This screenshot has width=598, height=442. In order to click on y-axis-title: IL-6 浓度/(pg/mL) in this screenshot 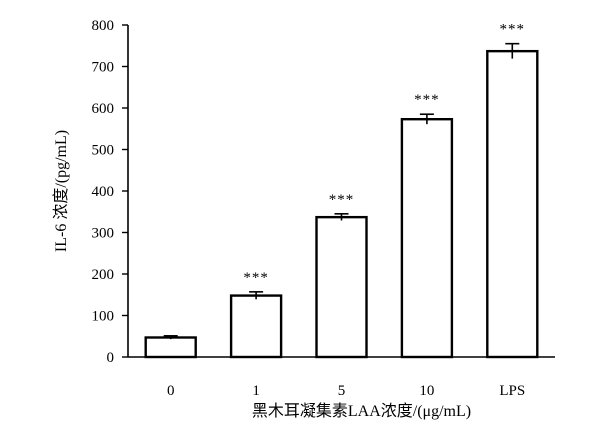, I will do `click(61, 191)`.